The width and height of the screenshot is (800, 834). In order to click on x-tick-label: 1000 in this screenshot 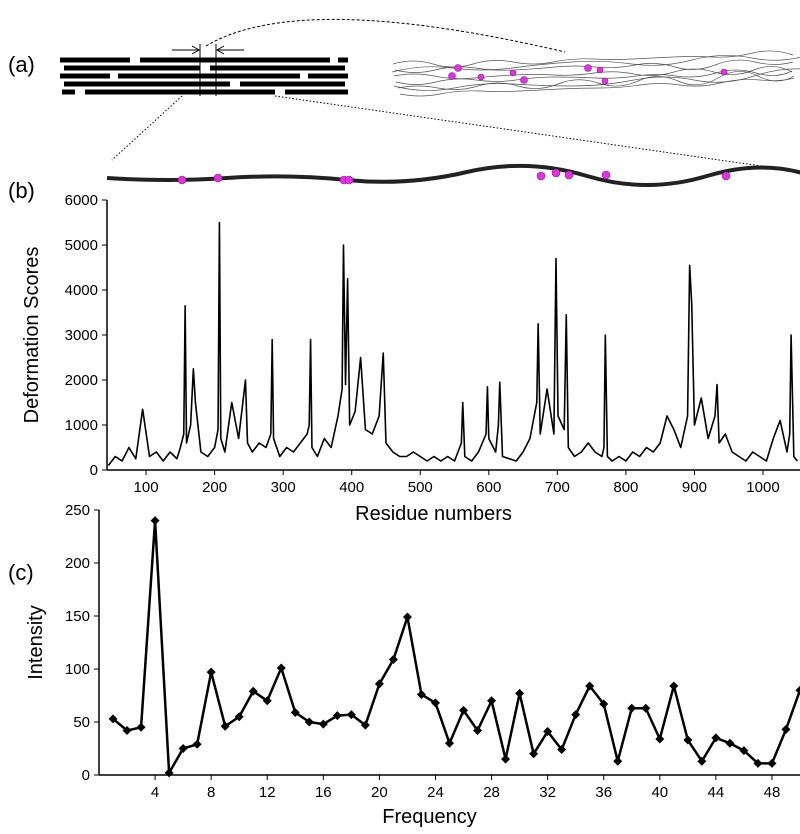, I will do `click(762, 487)`.